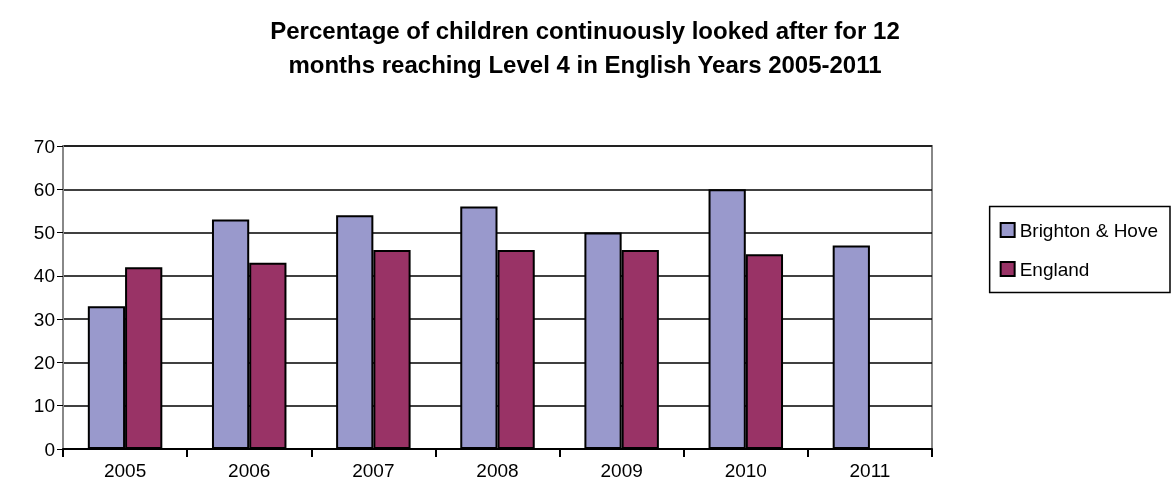 This screenshot has width=1173, height=499. Describe the element at coordinates (1089, 230) in the screenshot. I see `legend-label: Brighton & Hove` at that location.